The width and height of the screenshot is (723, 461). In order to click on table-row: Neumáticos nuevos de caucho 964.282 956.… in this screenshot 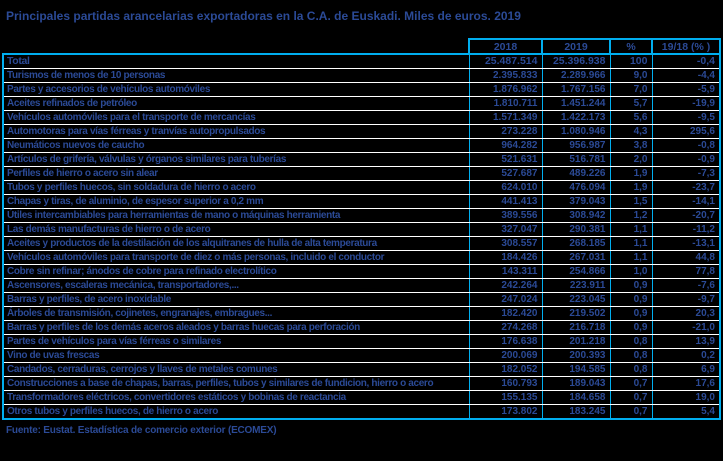, I will do `click(361, 145)`.